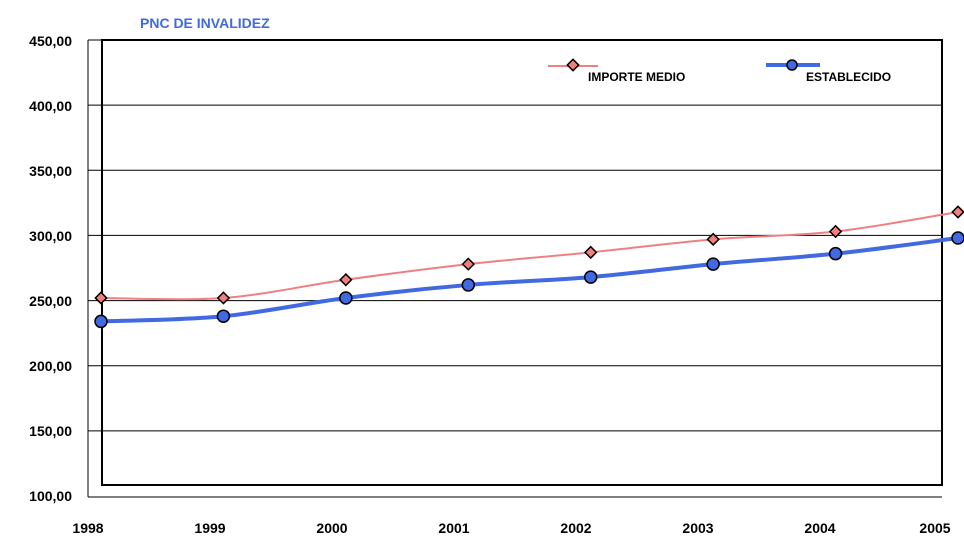  What do you see at coordinates (209, 528) in the screenshot?
I see `x-tick-label: 1999` at bounding box center [209, 528].